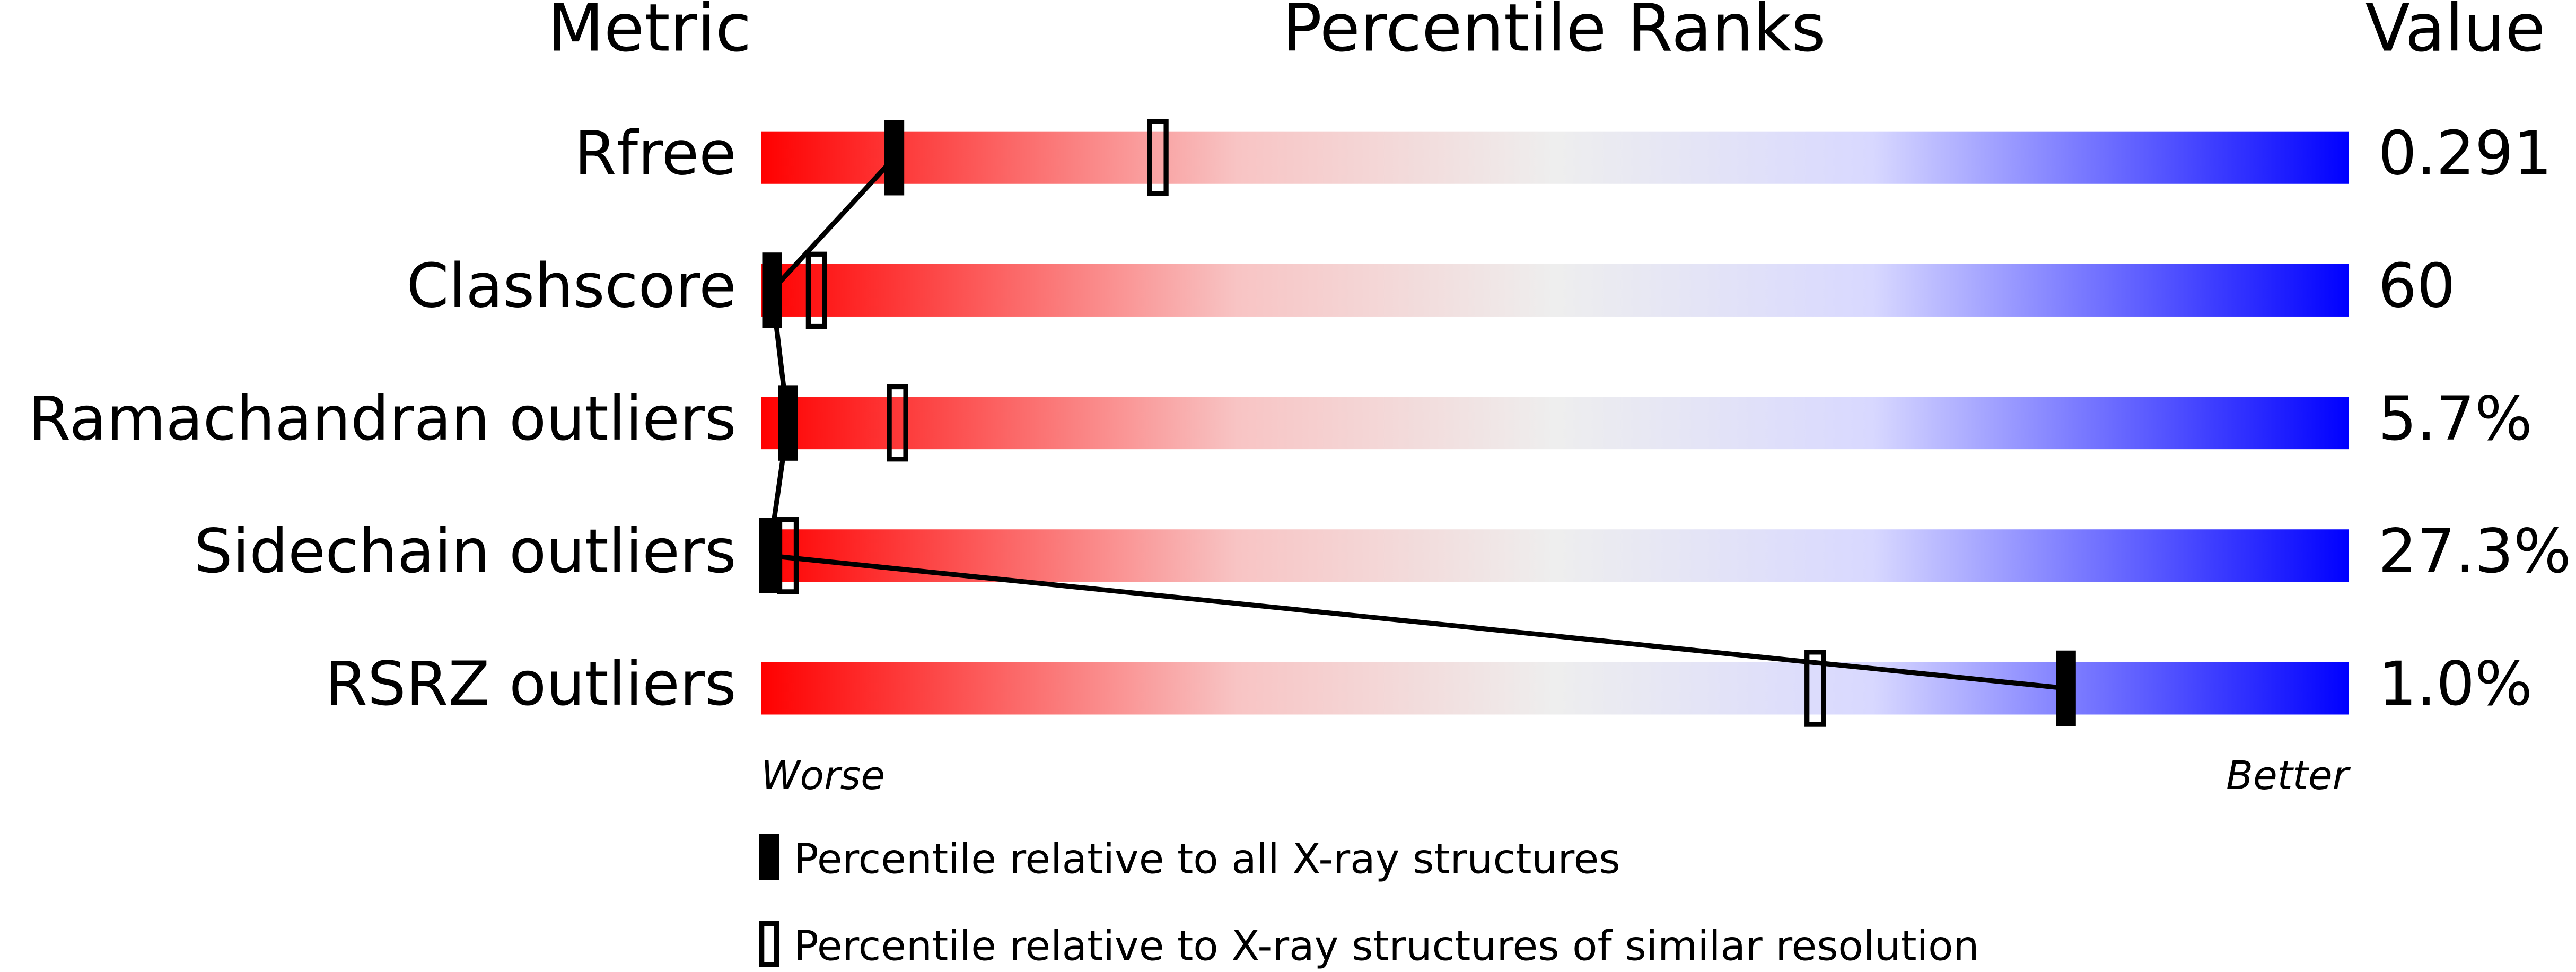 The width and height of the screenshot is (2576, 972). What do you see at coordinates (2455, 419) in the screenshot?
I see `metric-value: 5.7%` at bounding box center [2455, 419].